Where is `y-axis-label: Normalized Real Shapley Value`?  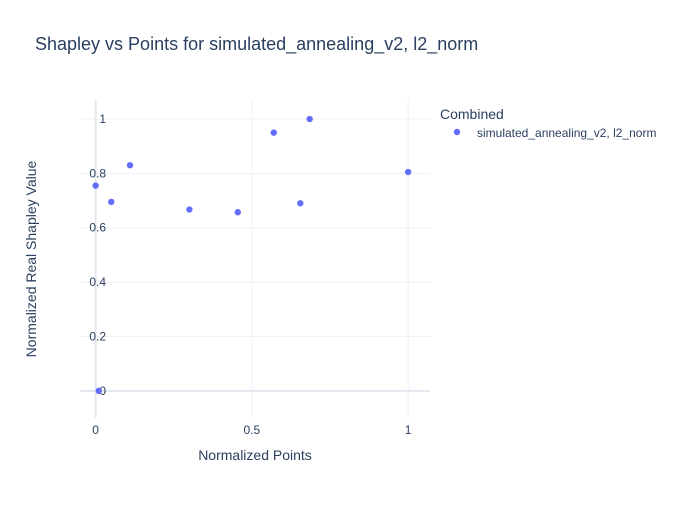 y-axis-label: Normalized Real Shapley Value is located at coordinates (31, 258).